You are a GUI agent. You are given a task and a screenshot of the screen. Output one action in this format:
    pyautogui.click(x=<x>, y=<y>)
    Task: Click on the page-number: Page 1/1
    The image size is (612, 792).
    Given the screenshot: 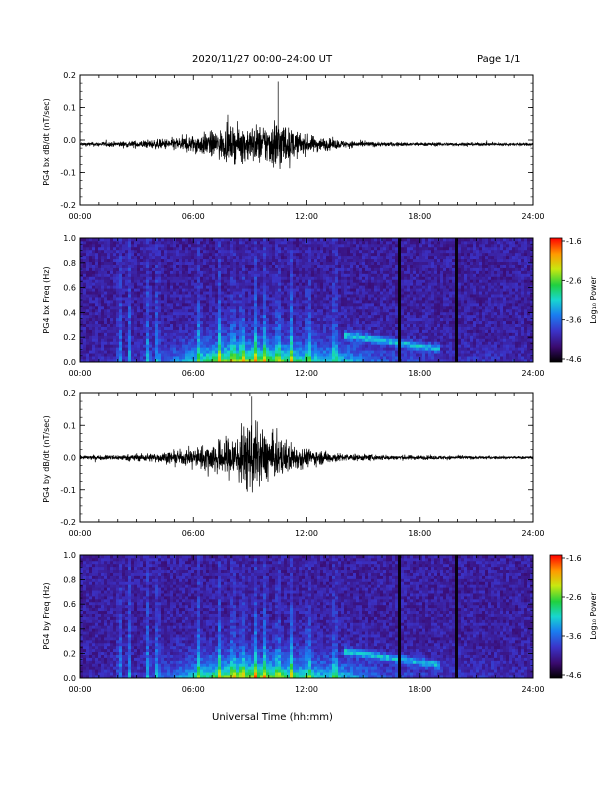 What is the action you would take?
    pyautogui.click(x=499, y=59)
    